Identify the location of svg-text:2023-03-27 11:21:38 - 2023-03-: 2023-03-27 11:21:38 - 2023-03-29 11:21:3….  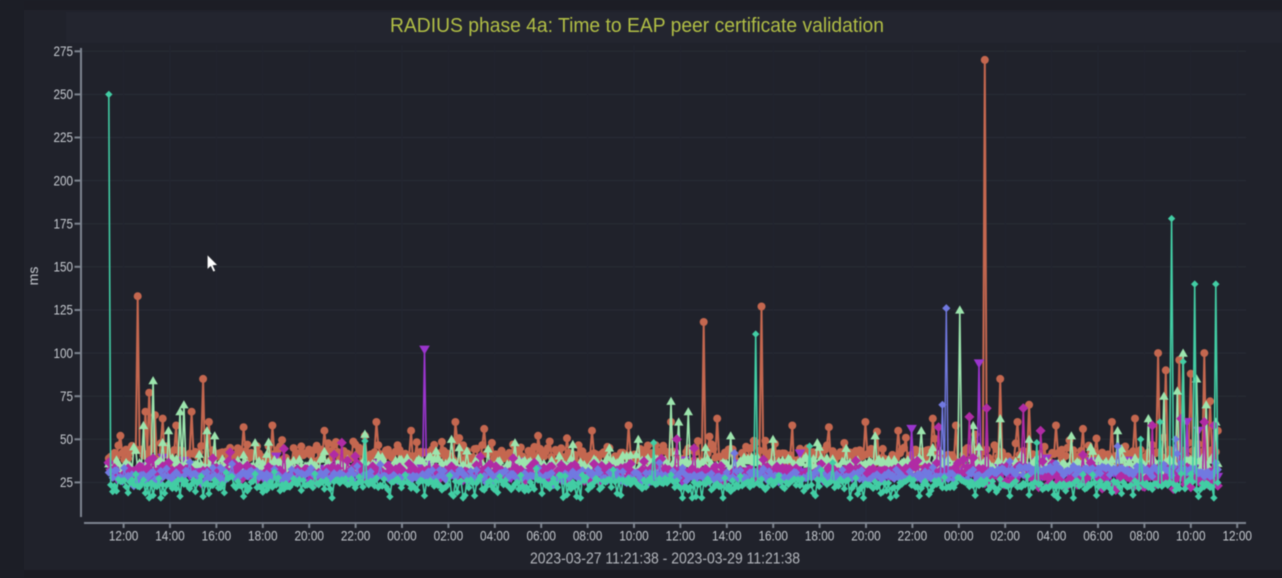
(665, 559).